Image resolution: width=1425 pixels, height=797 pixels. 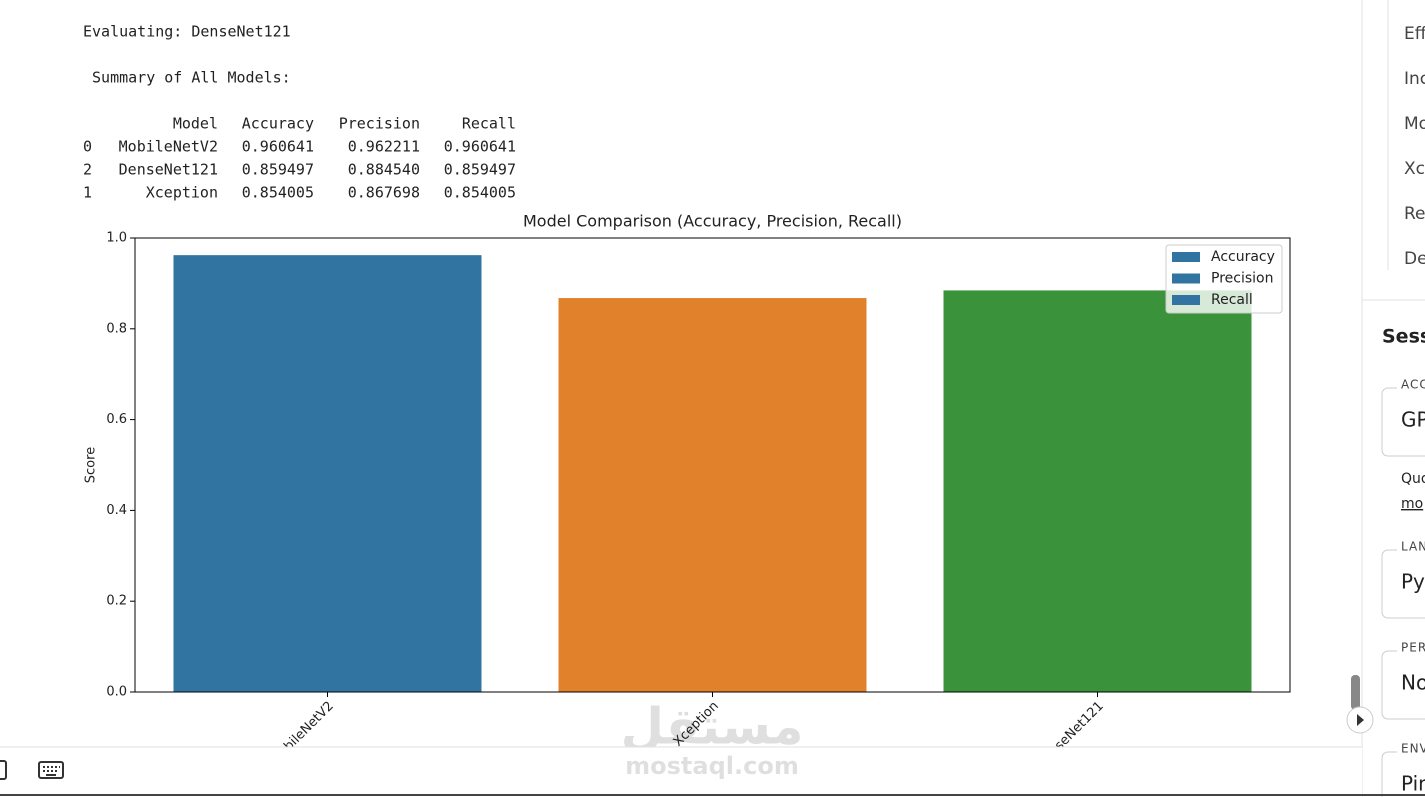 I want to click on field-value: Py, so click(x=1413, y=582).